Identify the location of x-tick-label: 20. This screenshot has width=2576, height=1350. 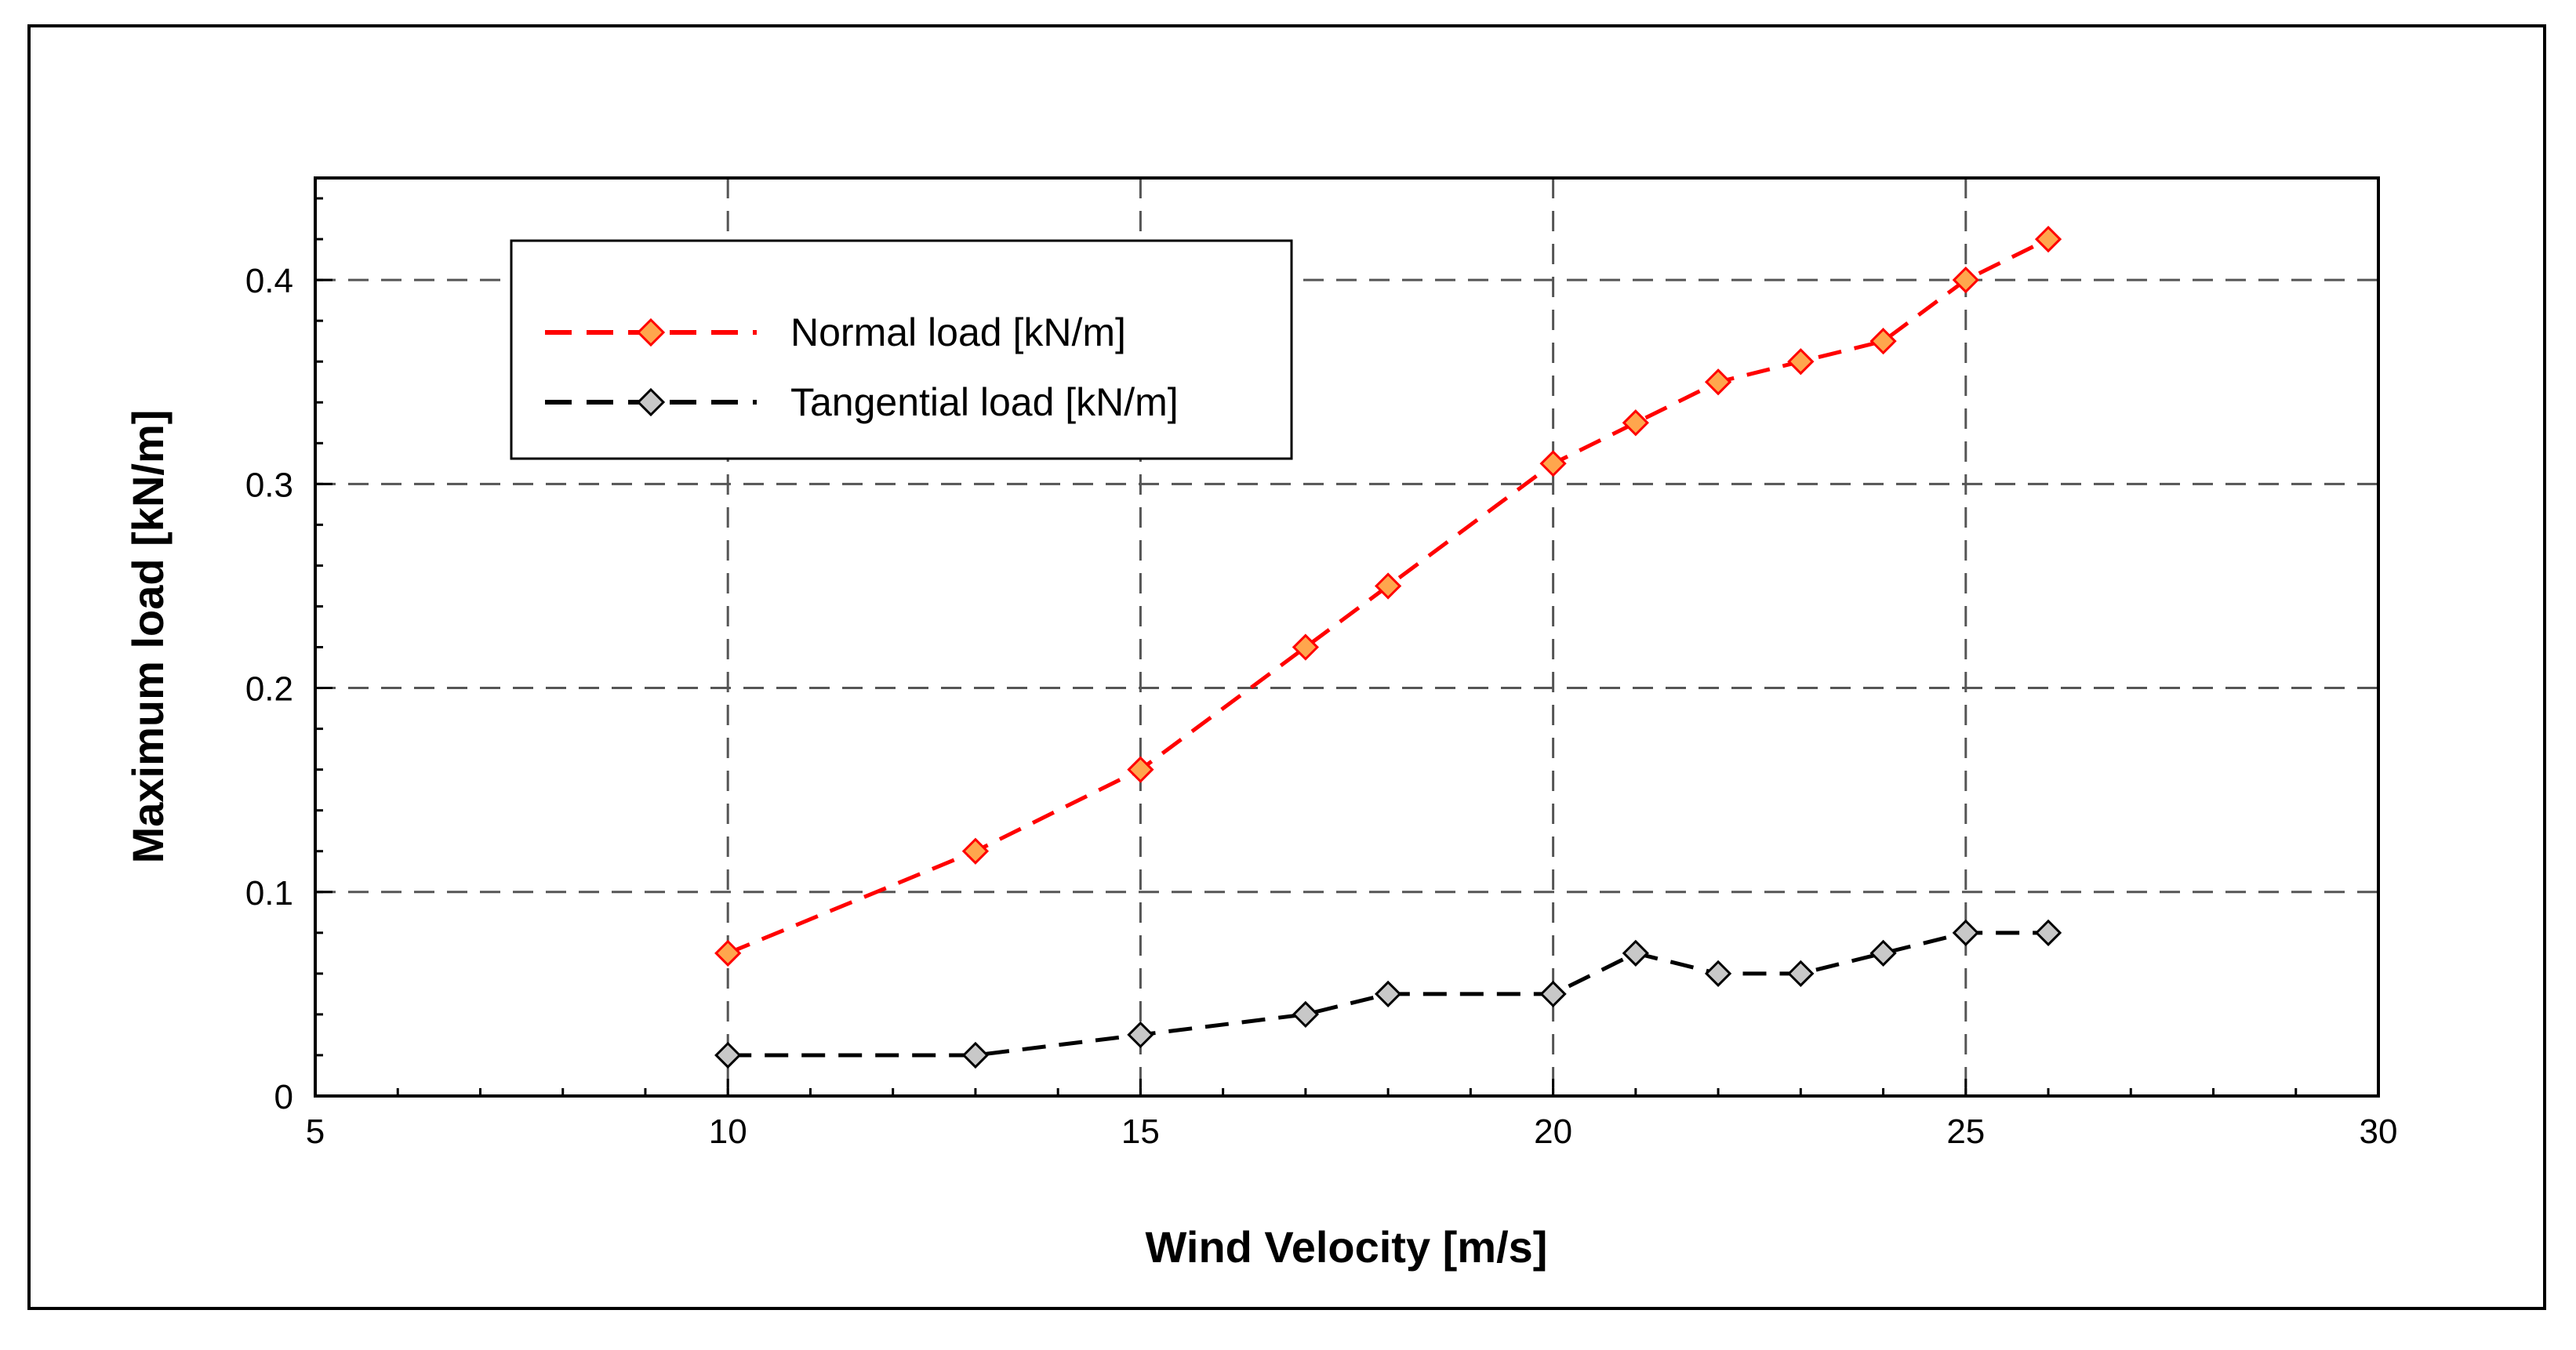
(1553, 1131).